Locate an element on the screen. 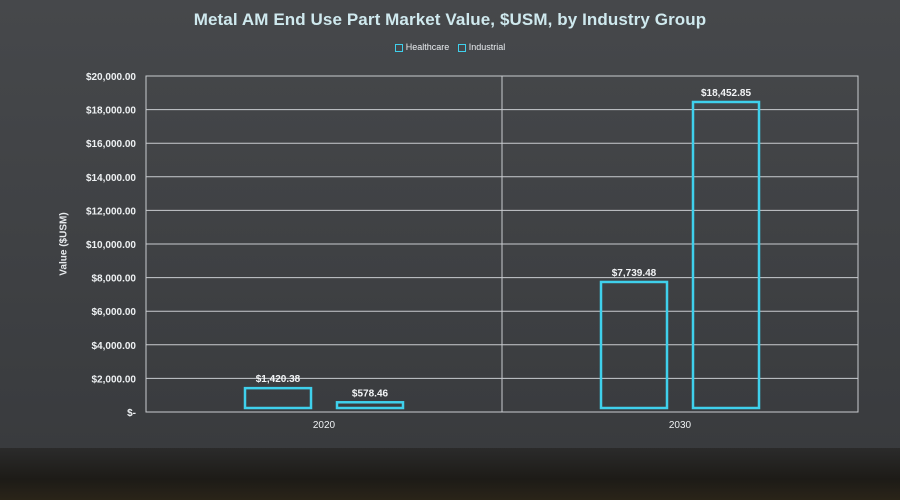 The image size is (900, 500). data-label: $7,739.48 is located at coordinates (634, 273).